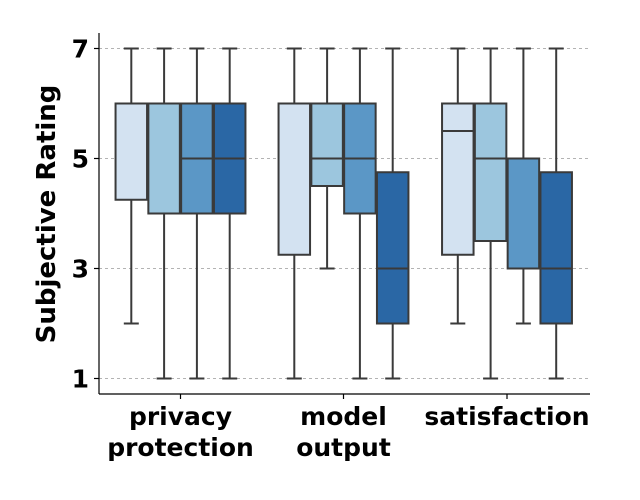 Image resolution: width=640 pixels, height=500 pixels. Describe the element at coordinates (180, 447) in the screenshot. I see `x-category-label-line: protection` at that location.